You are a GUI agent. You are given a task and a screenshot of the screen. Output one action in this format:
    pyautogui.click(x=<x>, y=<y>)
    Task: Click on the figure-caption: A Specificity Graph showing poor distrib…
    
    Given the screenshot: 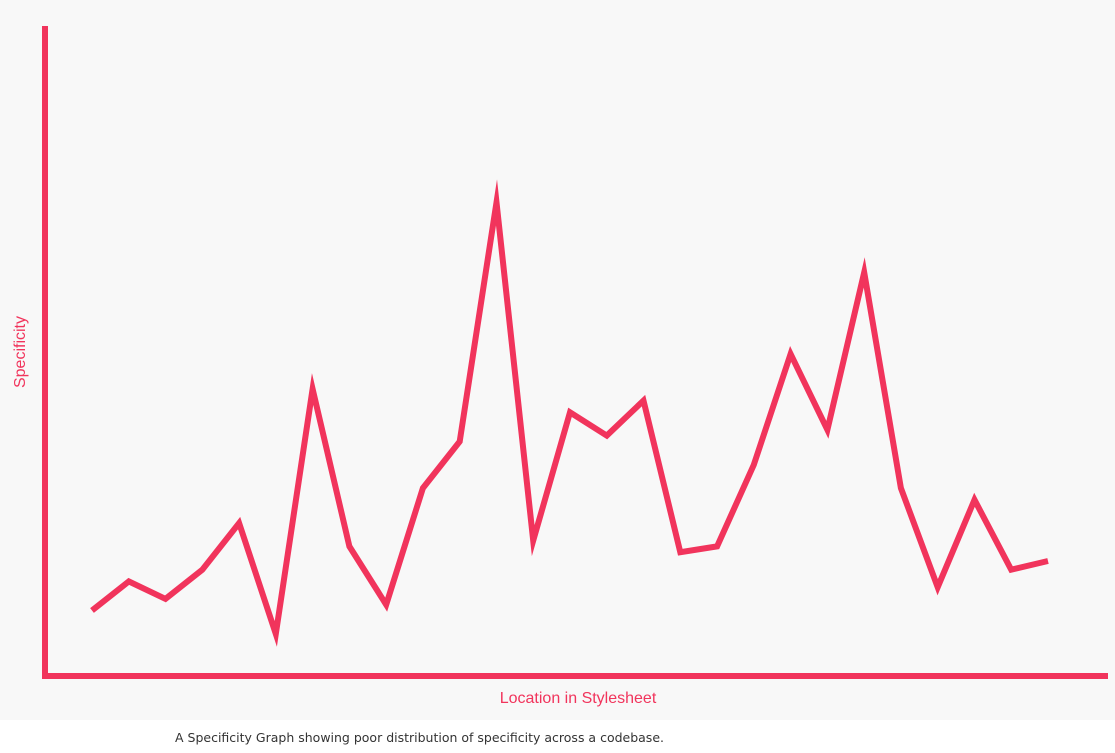 What is the action you would take?
    pyautogui.click(x=419, y=737)
    